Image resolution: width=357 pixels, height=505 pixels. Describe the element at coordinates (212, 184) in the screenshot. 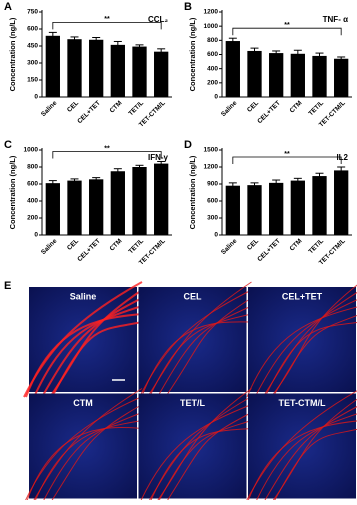

I see `y-tick-label: 900` at that location.